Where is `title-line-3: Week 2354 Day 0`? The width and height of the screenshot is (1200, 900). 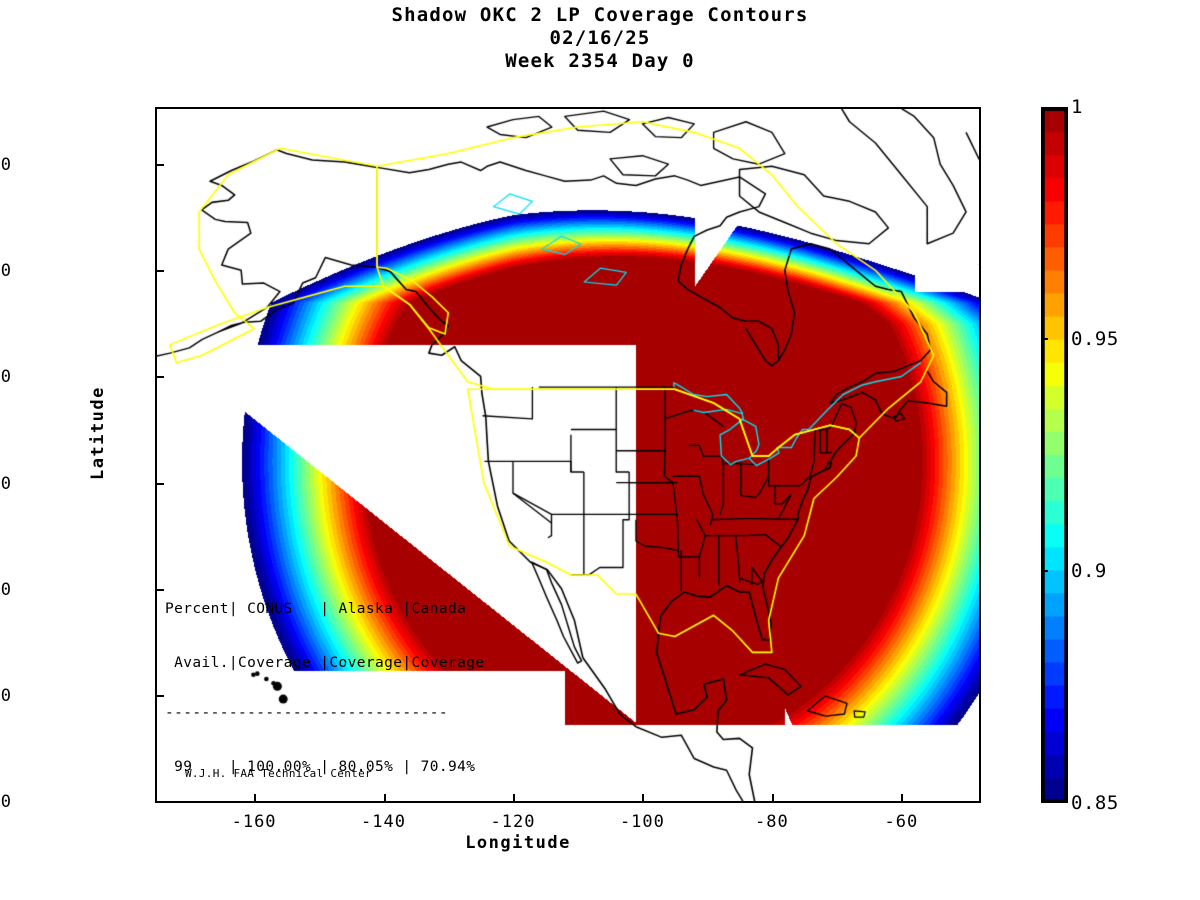
title-line-3: Week 2354 Day 0 is located at coordinates (600, 61).